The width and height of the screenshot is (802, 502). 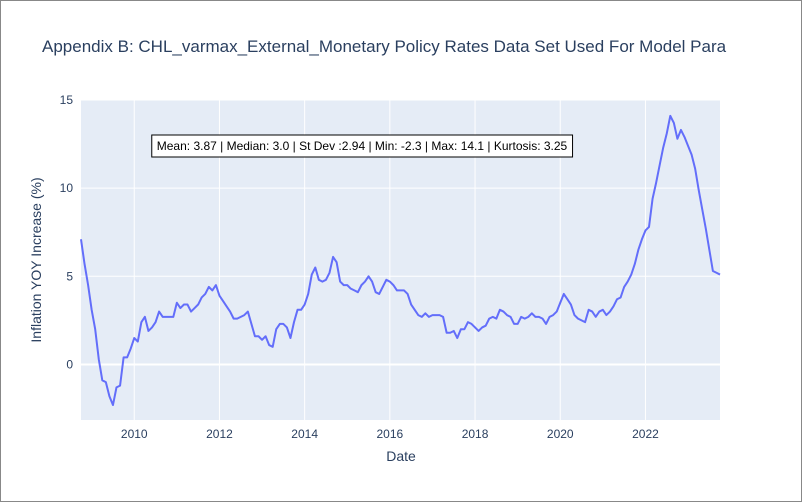 What do you see at coordinates (134, 434) in the screenshot?
I see `x-tick-label: 2010` at bounding box center [134, 434].